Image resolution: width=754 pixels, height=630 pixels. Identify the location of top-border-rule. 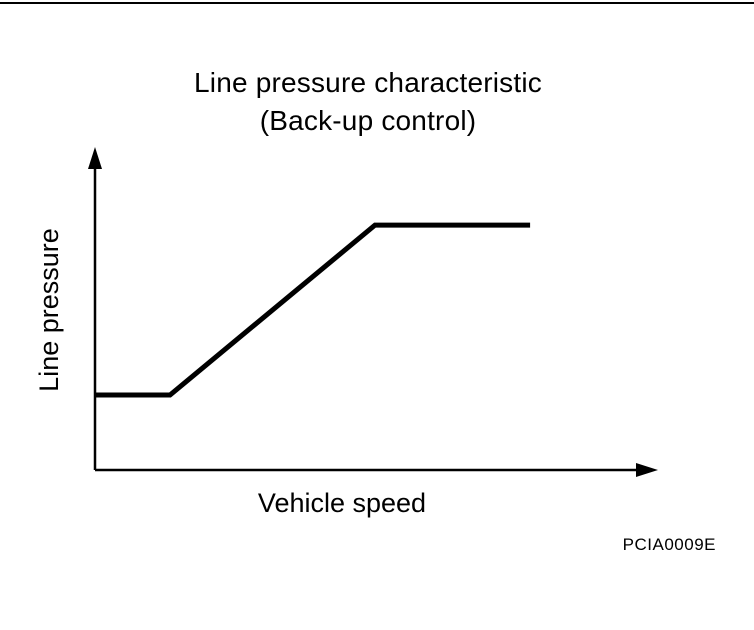
(377, 3).